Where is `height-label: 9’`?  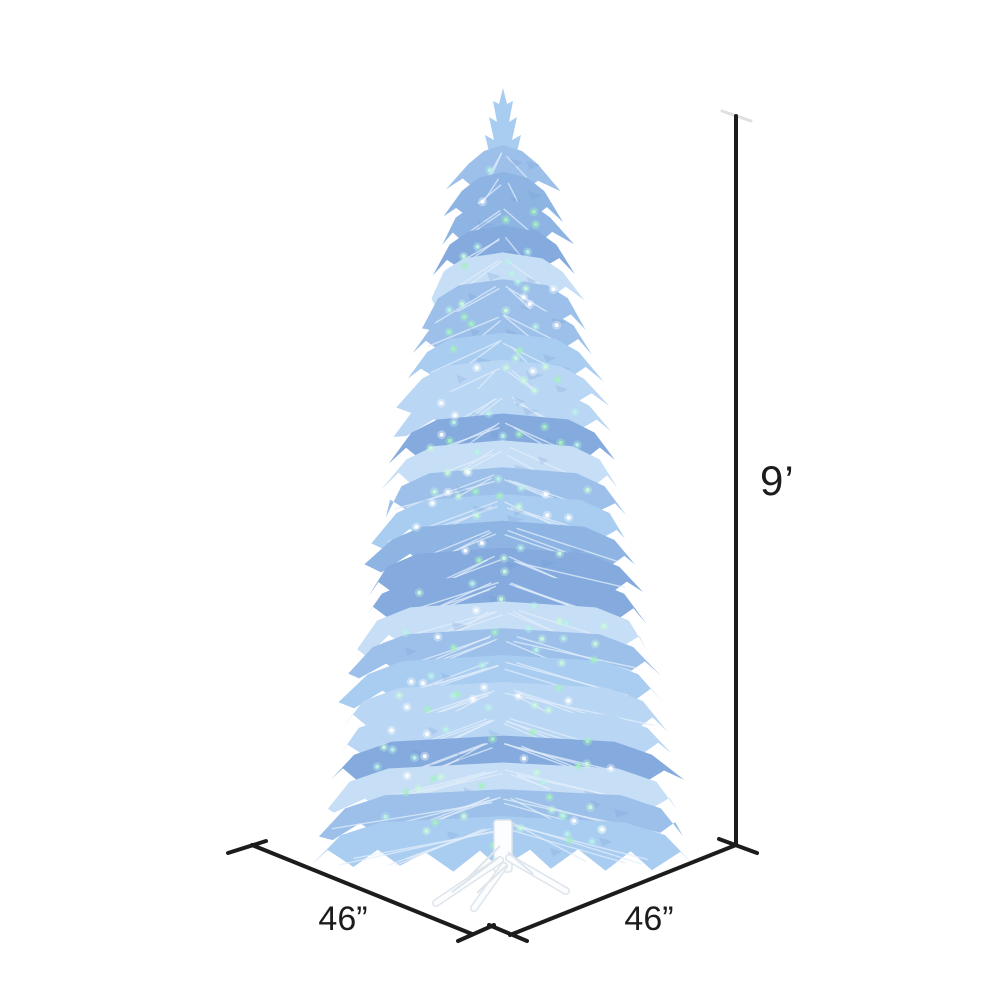
height-label: 9’ is located at coordinates (777, 480).